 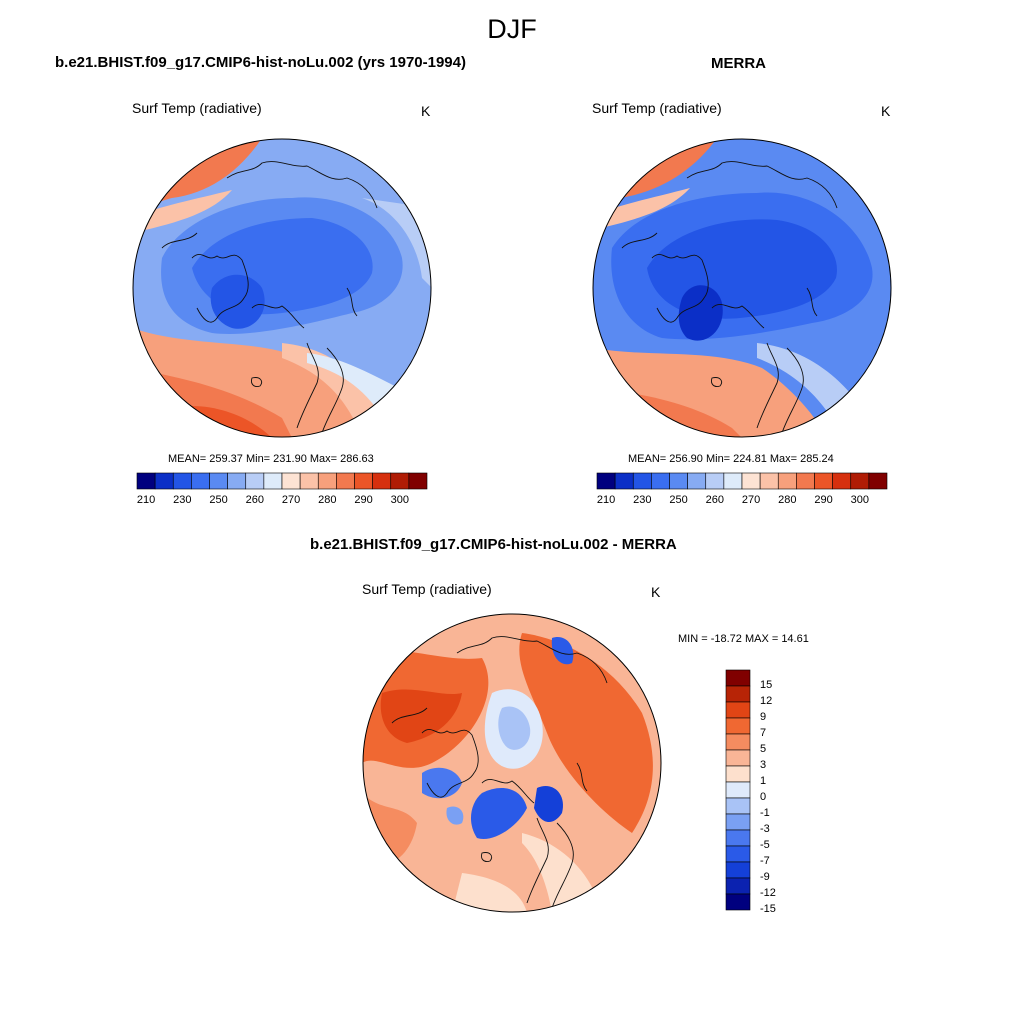 I want to click on colorbar-tick-label: -12, so click(x=768, y=893).